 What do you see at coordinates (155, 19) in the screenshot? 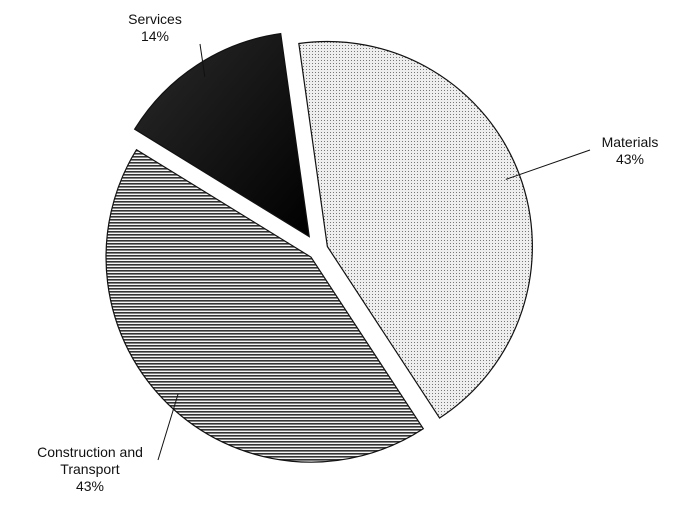
I see `category-name: Services` at bounding box center [155, 19].